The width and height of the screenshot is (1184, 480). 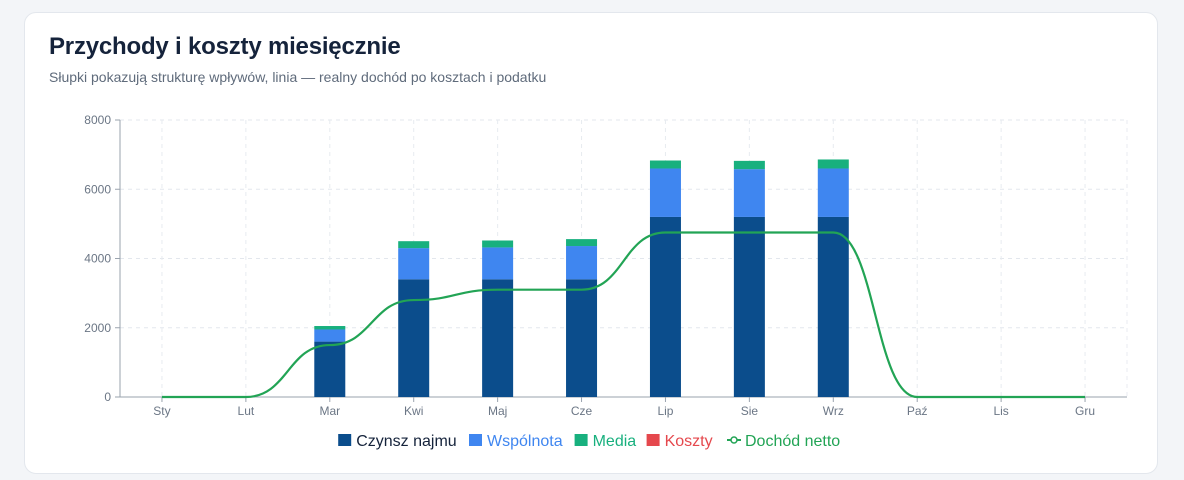 I want to click on y-tick-label: 2000, so click(x=97, y=328).